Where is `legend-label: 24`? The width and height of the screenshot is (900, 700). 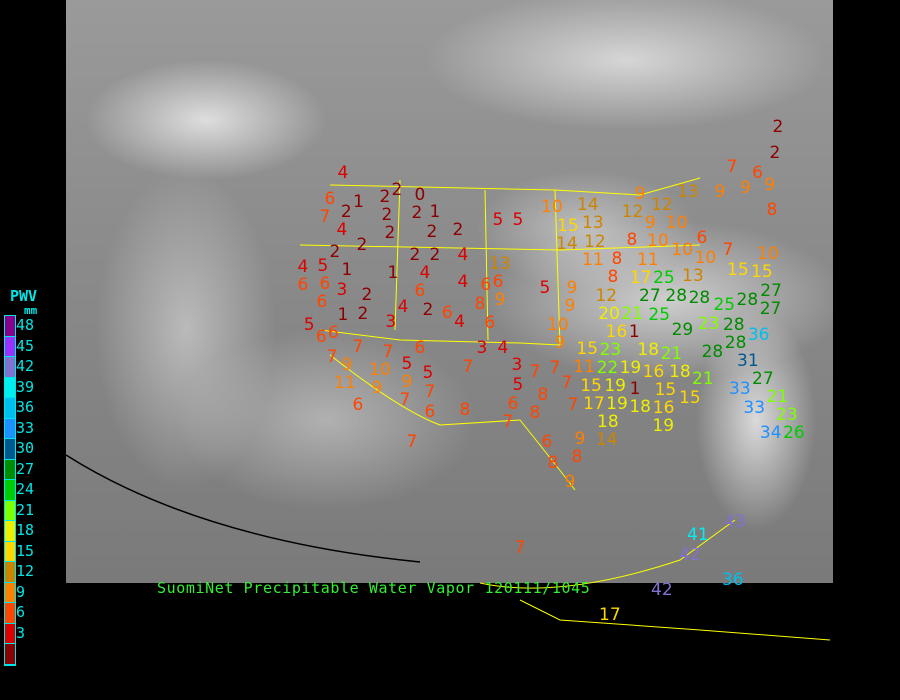 legend-label: 24 is located at coordinates (25, 489).